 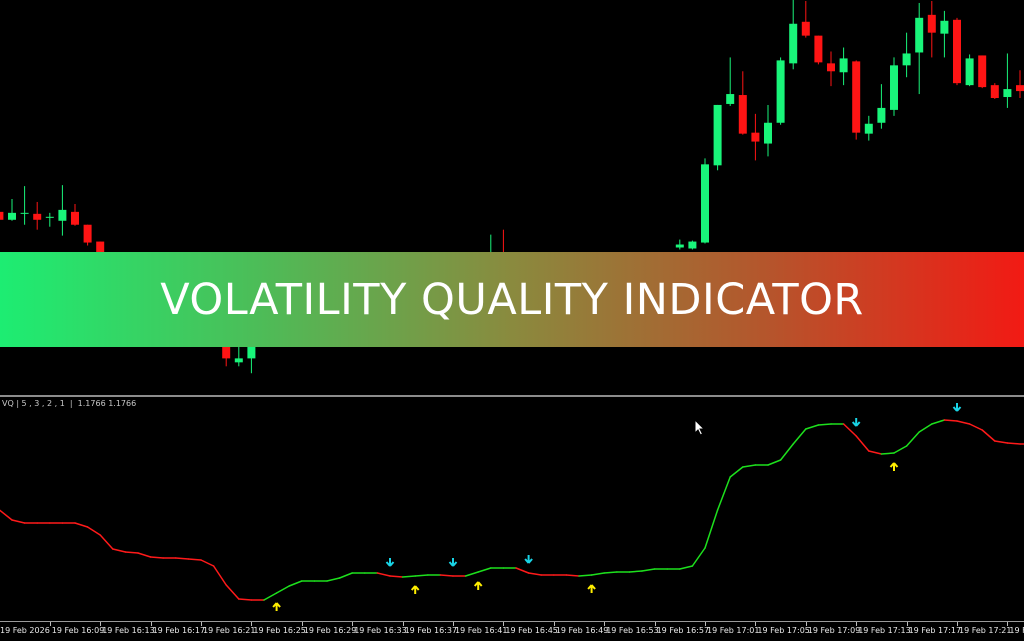 What do you see at coordinates (279, 630) in the screenshot?
I see `time-label: 19 Feb 16:25` at bounding box center [279, 630].